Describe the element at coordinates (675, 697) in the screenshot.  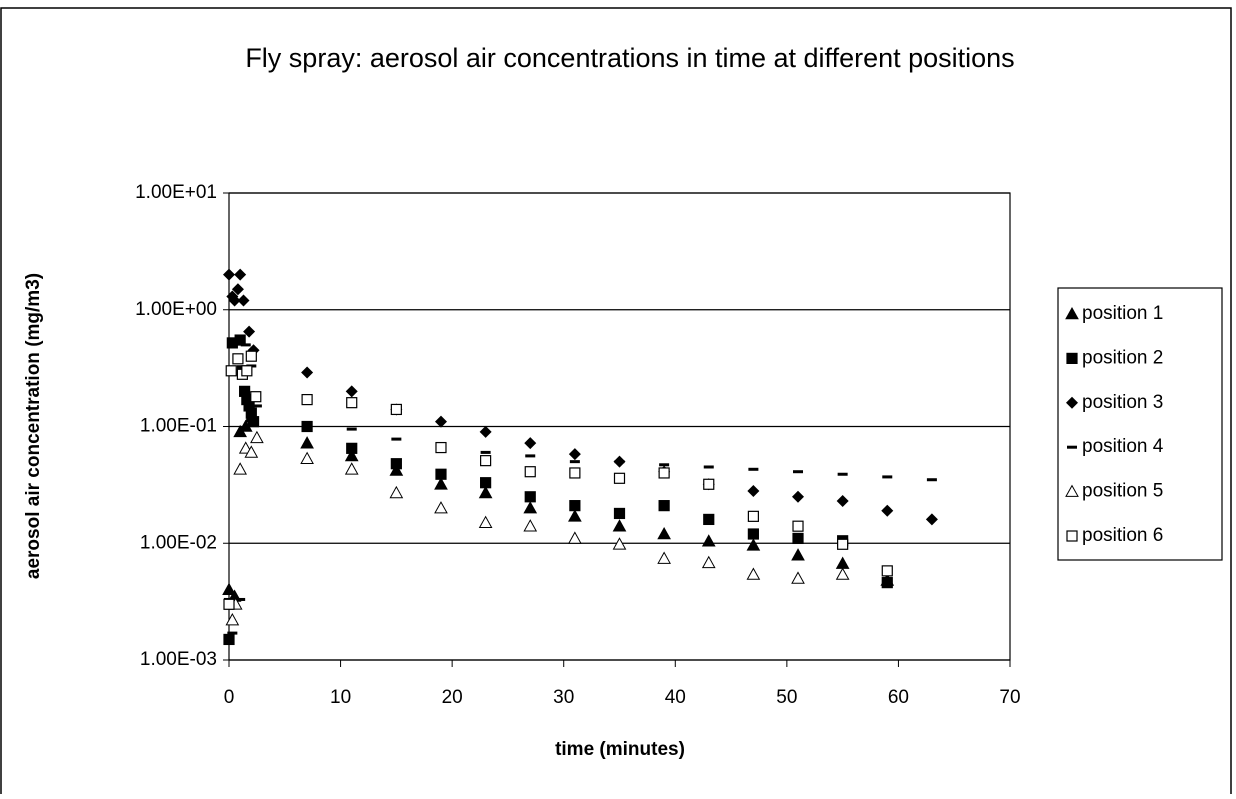
I see `x-tick-label: 40` at that location.